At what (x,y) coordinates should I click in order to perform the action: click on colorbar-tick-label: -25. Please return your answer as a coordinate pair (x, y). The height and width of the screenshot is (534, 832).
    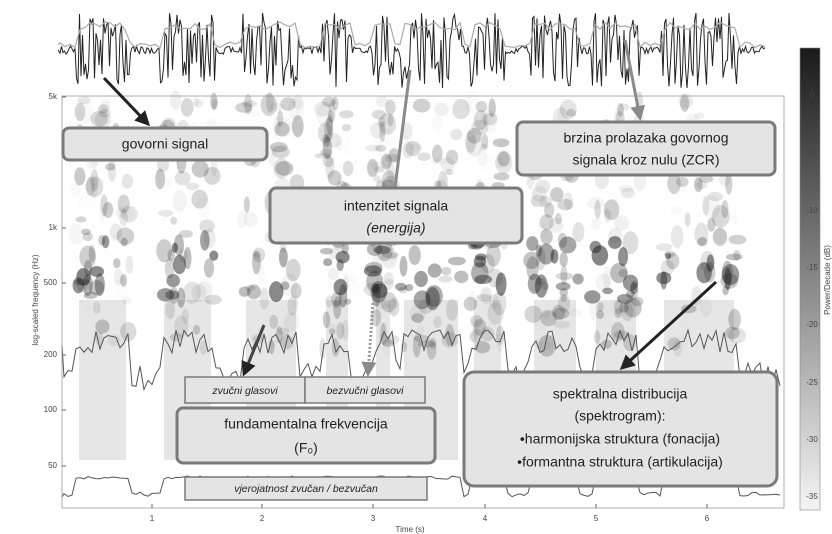
    Looking at the image, I should click on (812, 382).